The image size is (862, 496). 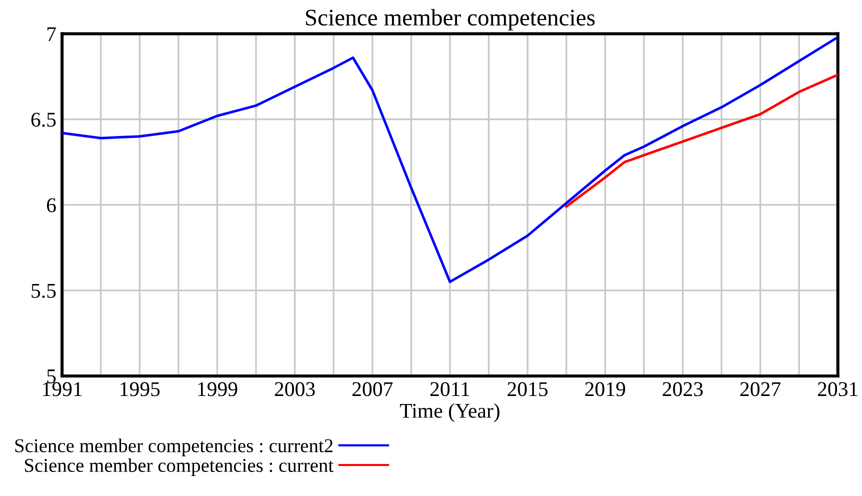 I want to click on x-axis-title: Time (Year), so click(x=450, y=412).